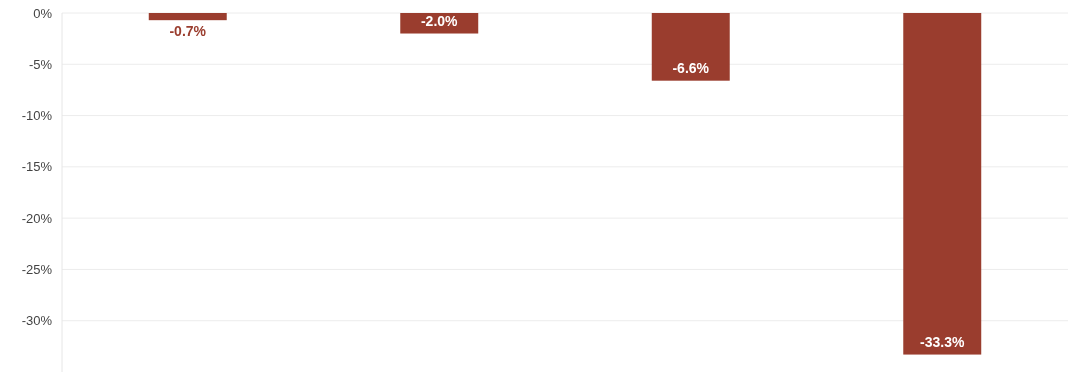 The image size is (1080, 380). I want to click on data-label: -2.0%, so click(439, 20).